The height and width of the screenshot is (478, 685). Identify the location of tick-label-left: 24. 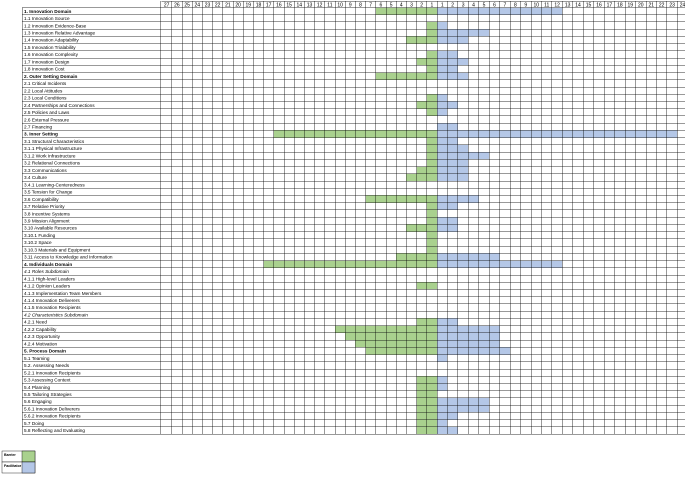
(198, 5).